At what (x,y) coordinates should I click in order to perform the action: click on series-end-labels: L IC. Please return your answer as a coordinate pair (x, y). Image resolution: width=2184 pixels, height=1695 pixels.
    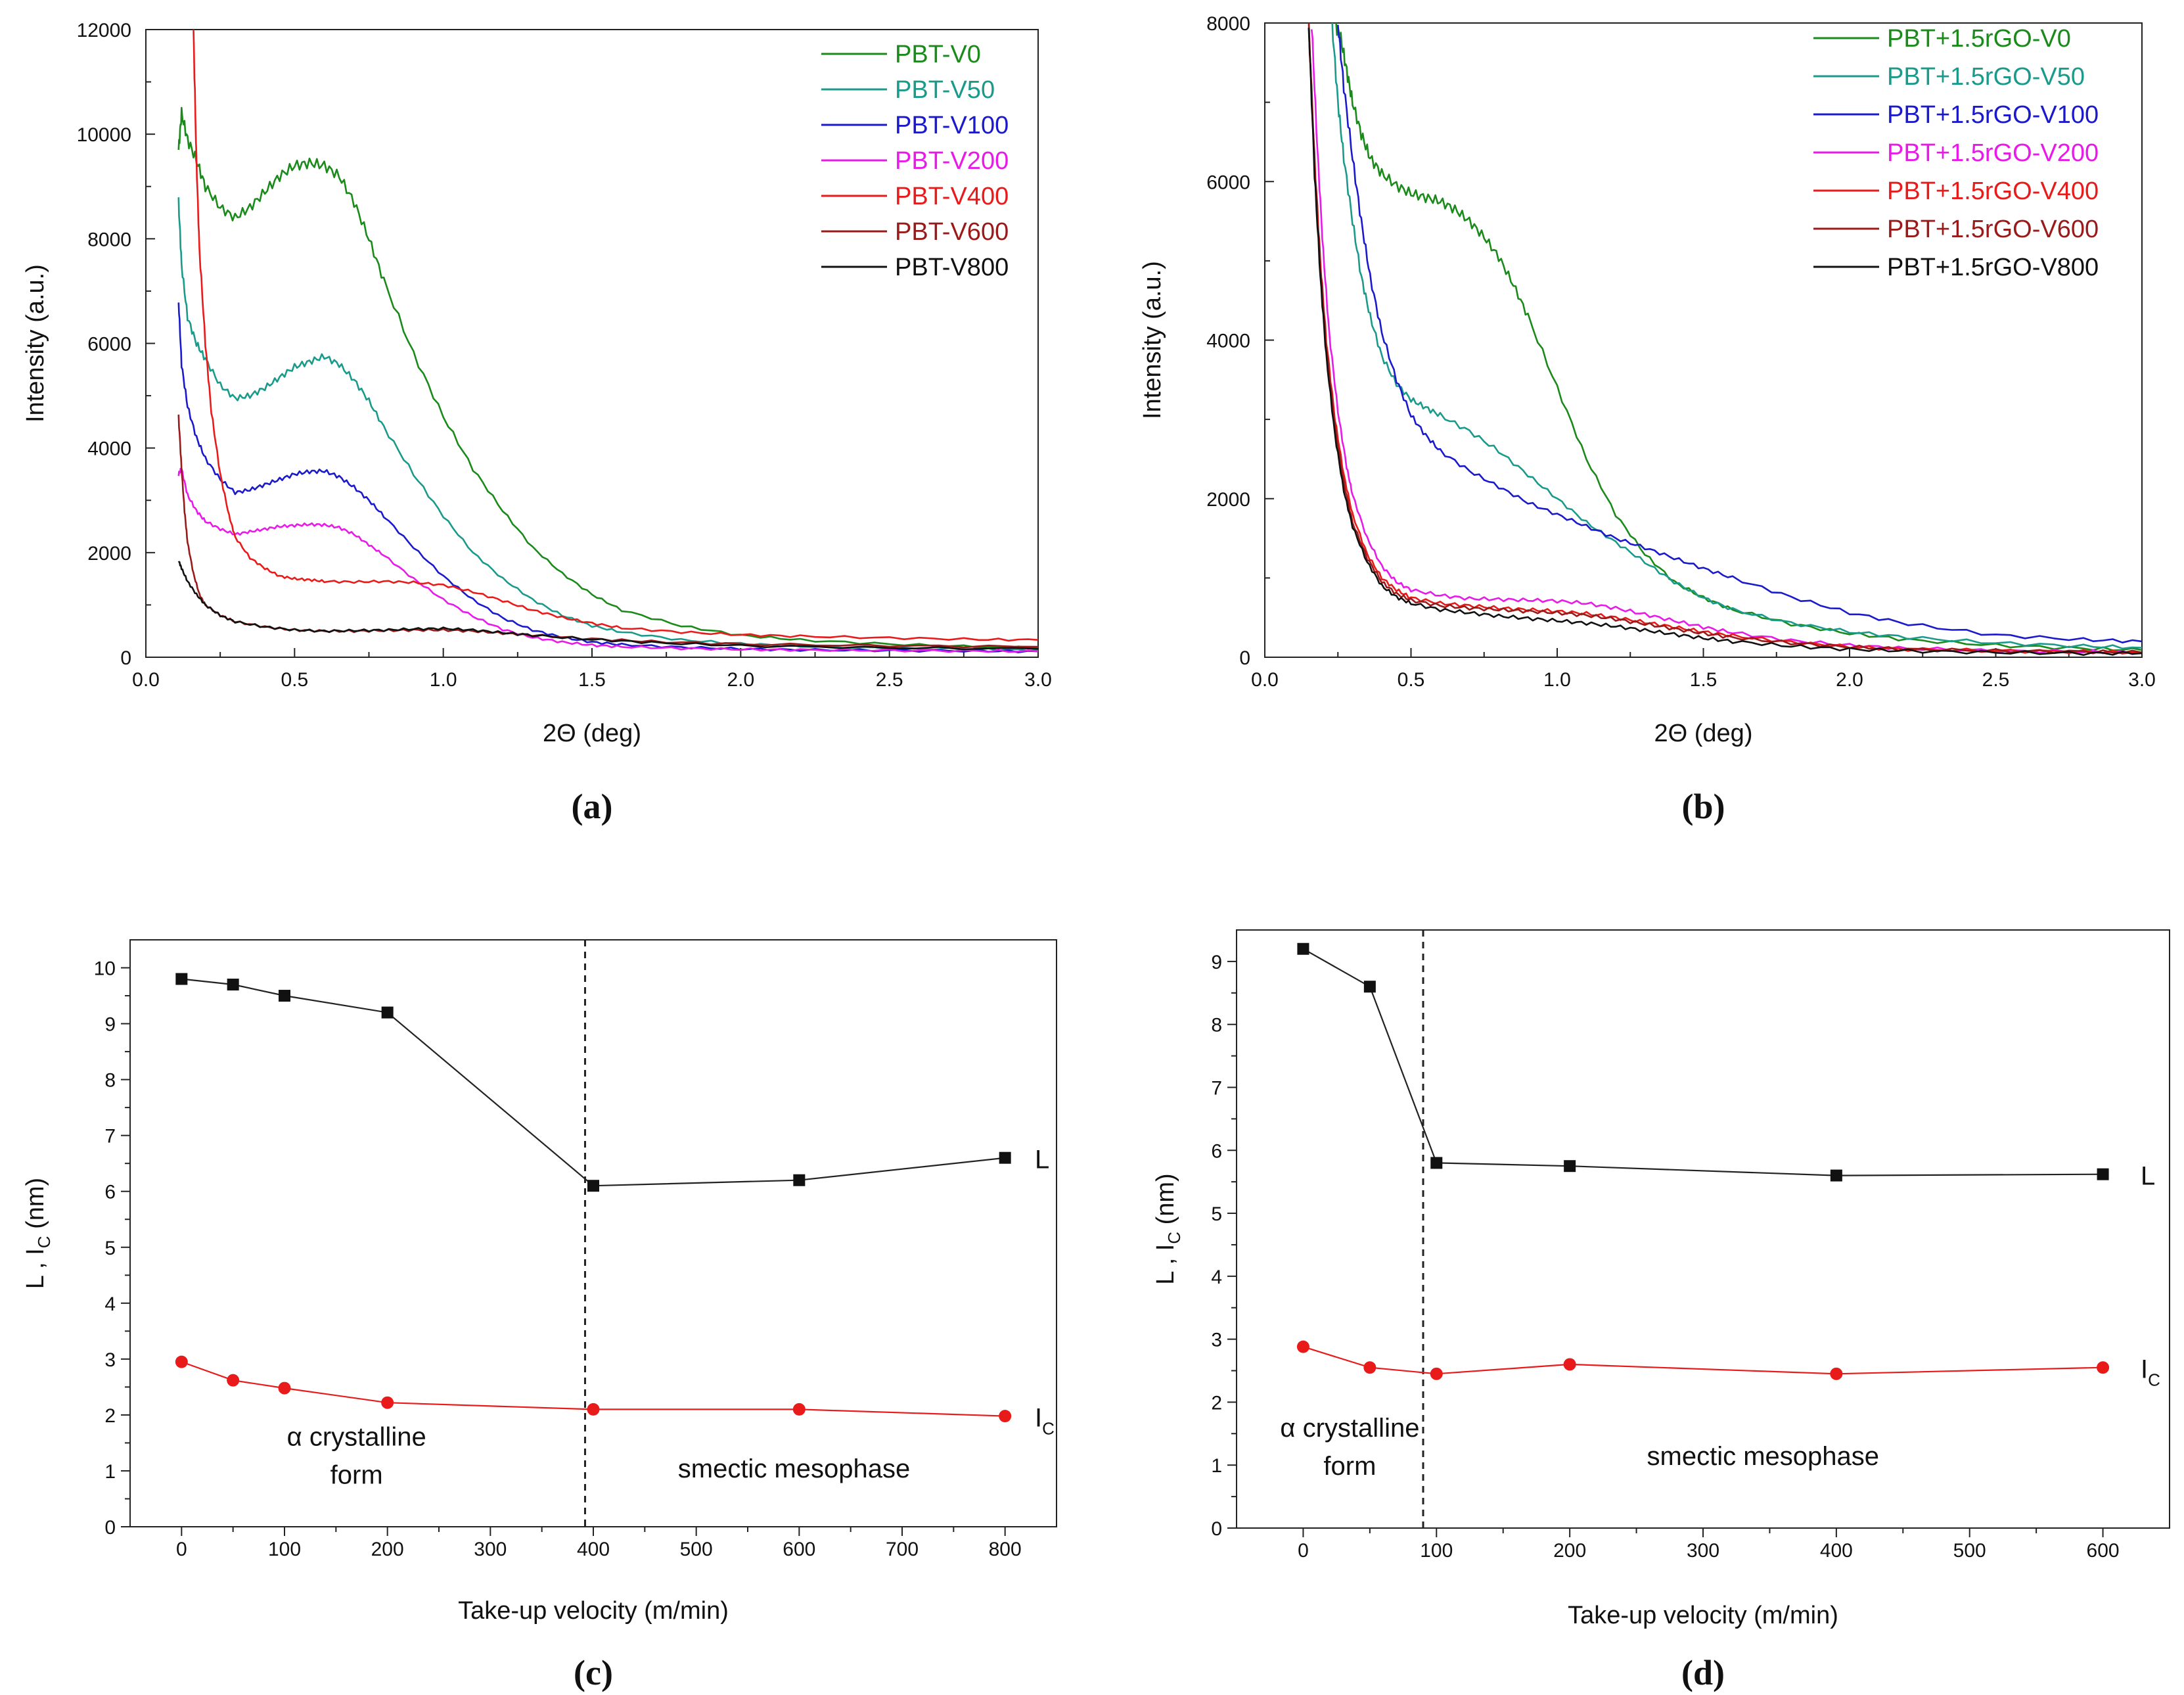
    Looking at the image, I should click on (1045, 1292).